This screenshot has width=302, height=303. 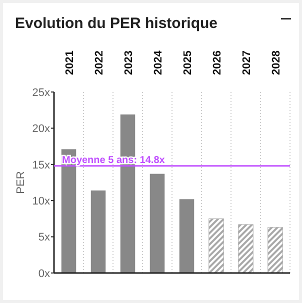 What do you see at coordinates (41, 165) in the screenshot?
I see `y-tick-label: 15x` at bounding box center [41, 165].